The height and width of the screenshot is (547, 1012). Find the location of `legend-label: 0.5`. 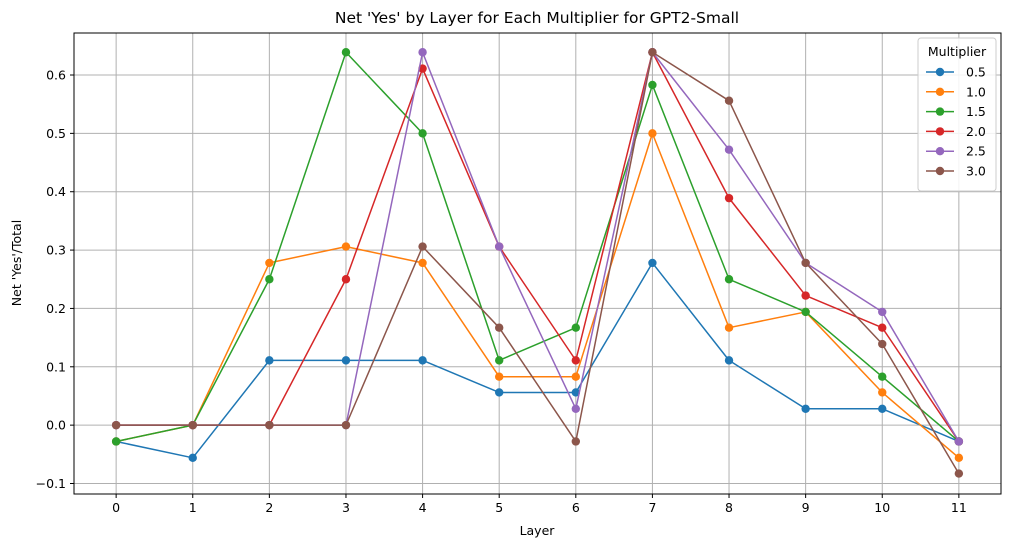

legend-label: 0.5 is located at coordinates (976, 72).